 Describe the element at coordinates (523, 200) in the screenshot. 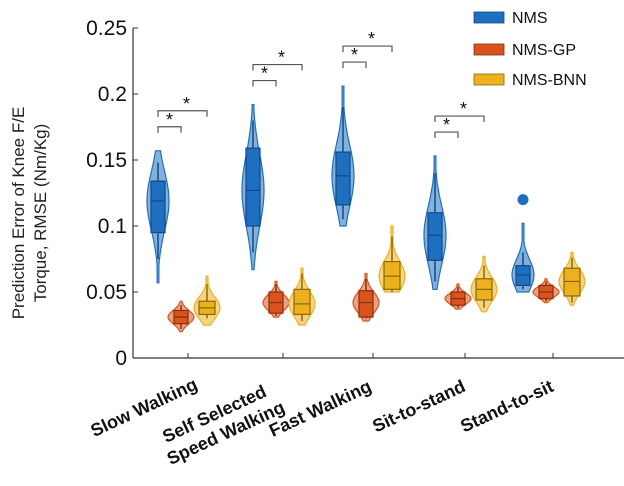

I see `NMS-outlier` at that location.